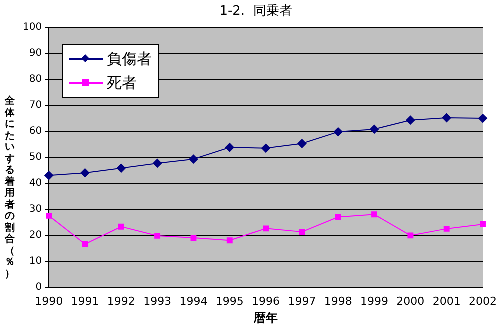  Describe the element at coordinates (410, 301) in the screenshot. I see `x-tick-label: 2000` at that location.